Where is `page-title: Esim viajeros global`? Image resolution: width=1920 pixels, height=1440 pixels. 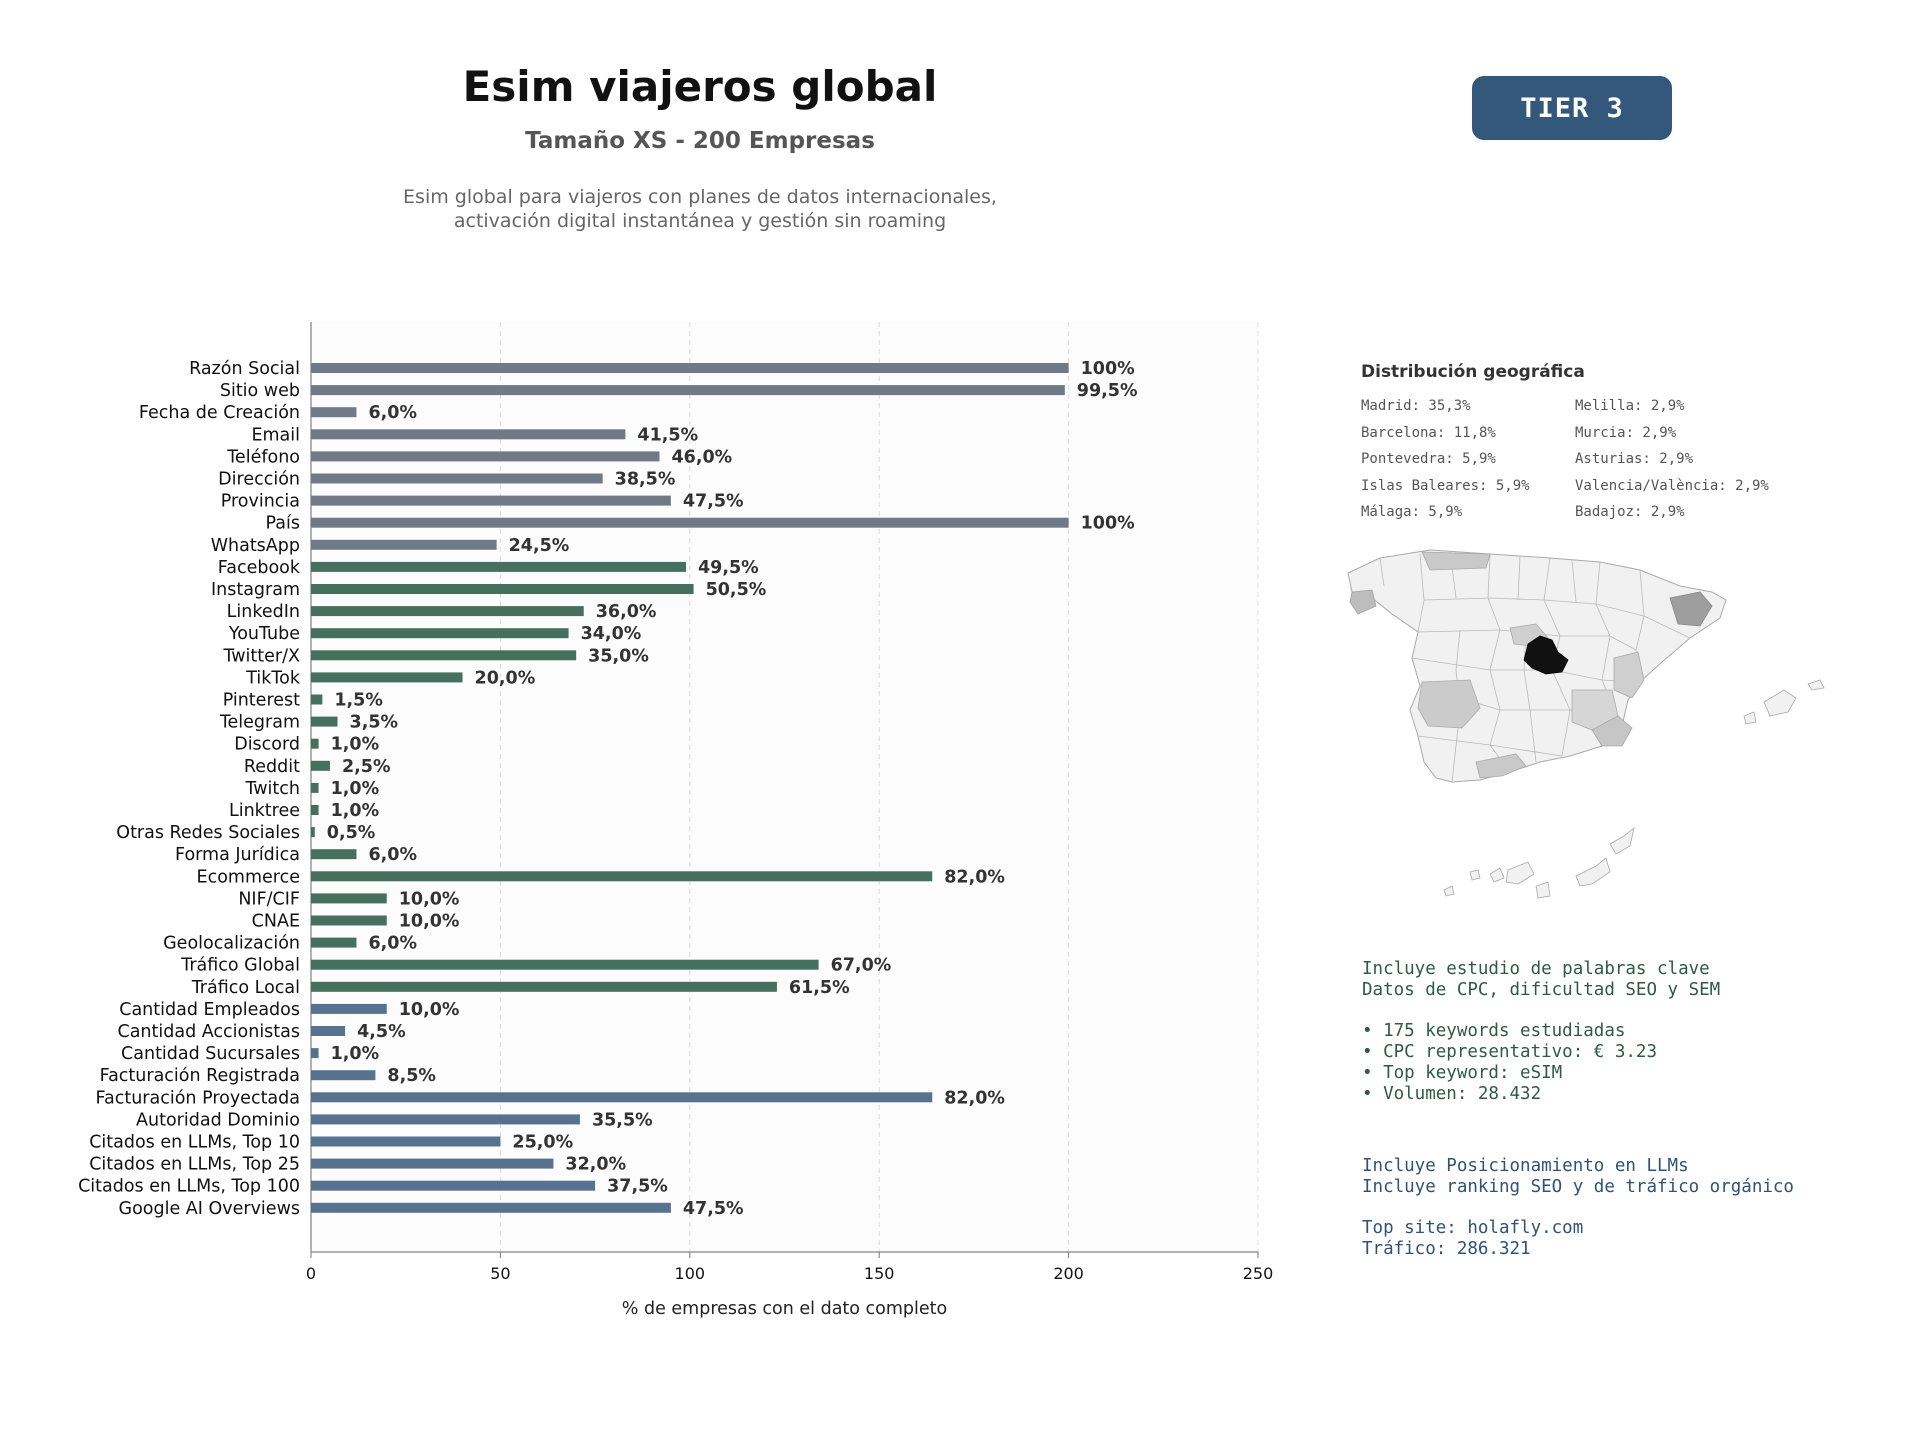 page-title: Esim viajeros global is located at coordinates (700, 86).